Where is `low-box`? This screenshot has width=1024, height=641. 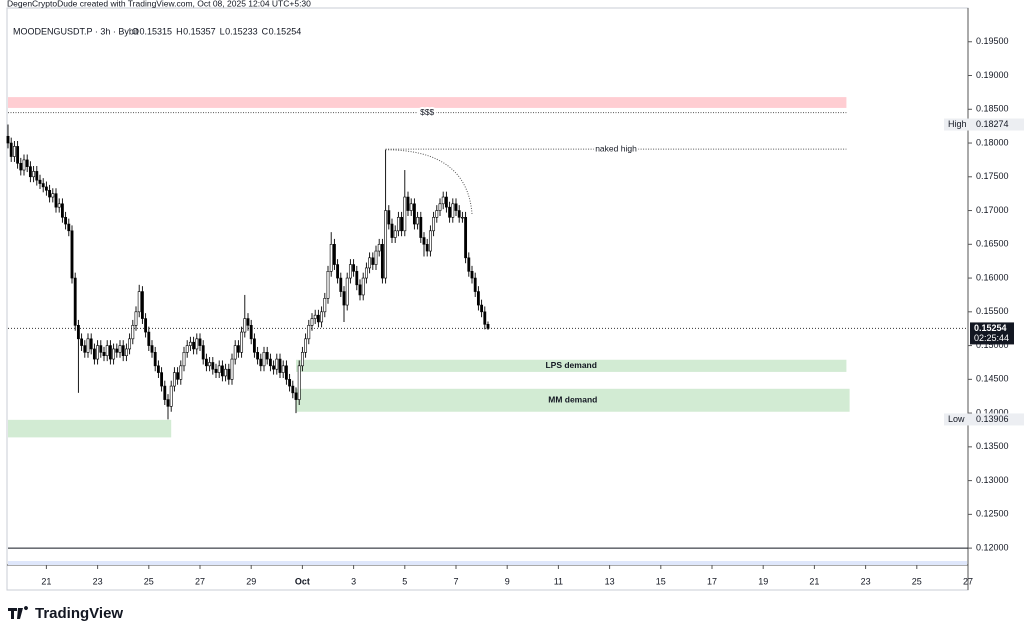 low-box is located at coordinates (984, 419).